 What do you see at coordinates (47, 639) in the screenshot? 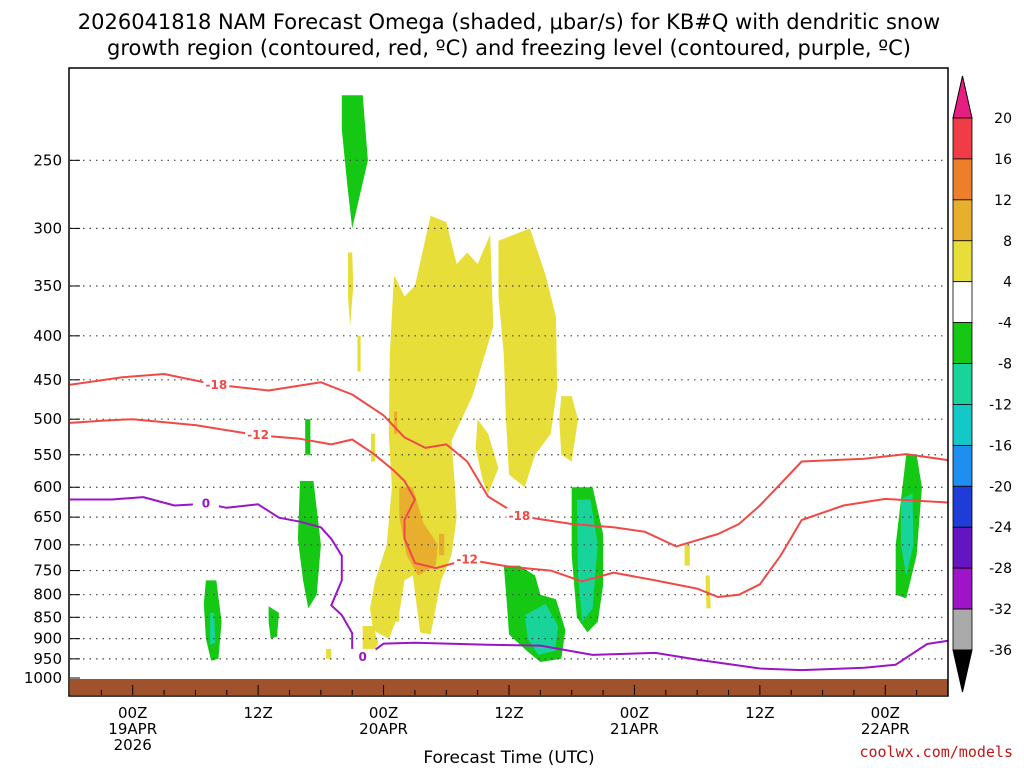
I see `ytick-label-900: 900` at bounding box center [47, 639].